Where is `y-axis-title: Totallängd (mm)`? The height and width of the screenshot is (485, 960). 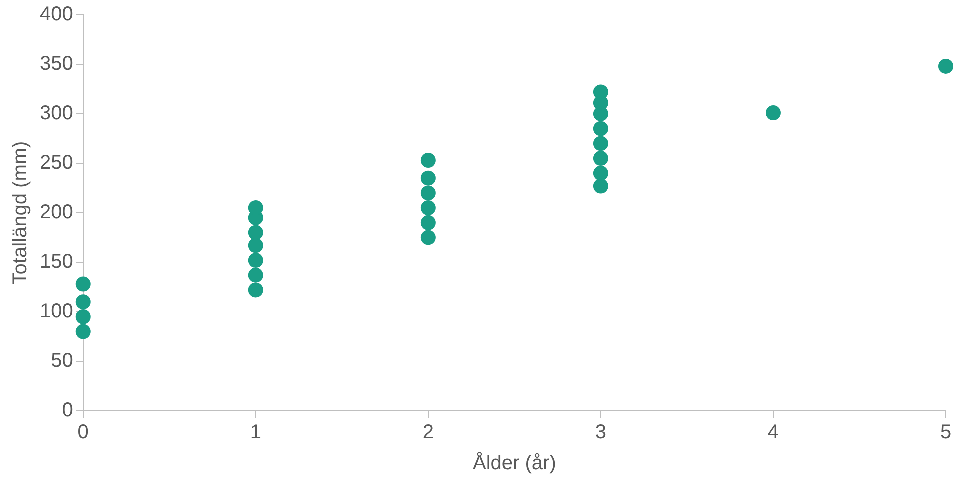
y-axis-title: Totallängd (mm) is located at coordinates (21, 213).